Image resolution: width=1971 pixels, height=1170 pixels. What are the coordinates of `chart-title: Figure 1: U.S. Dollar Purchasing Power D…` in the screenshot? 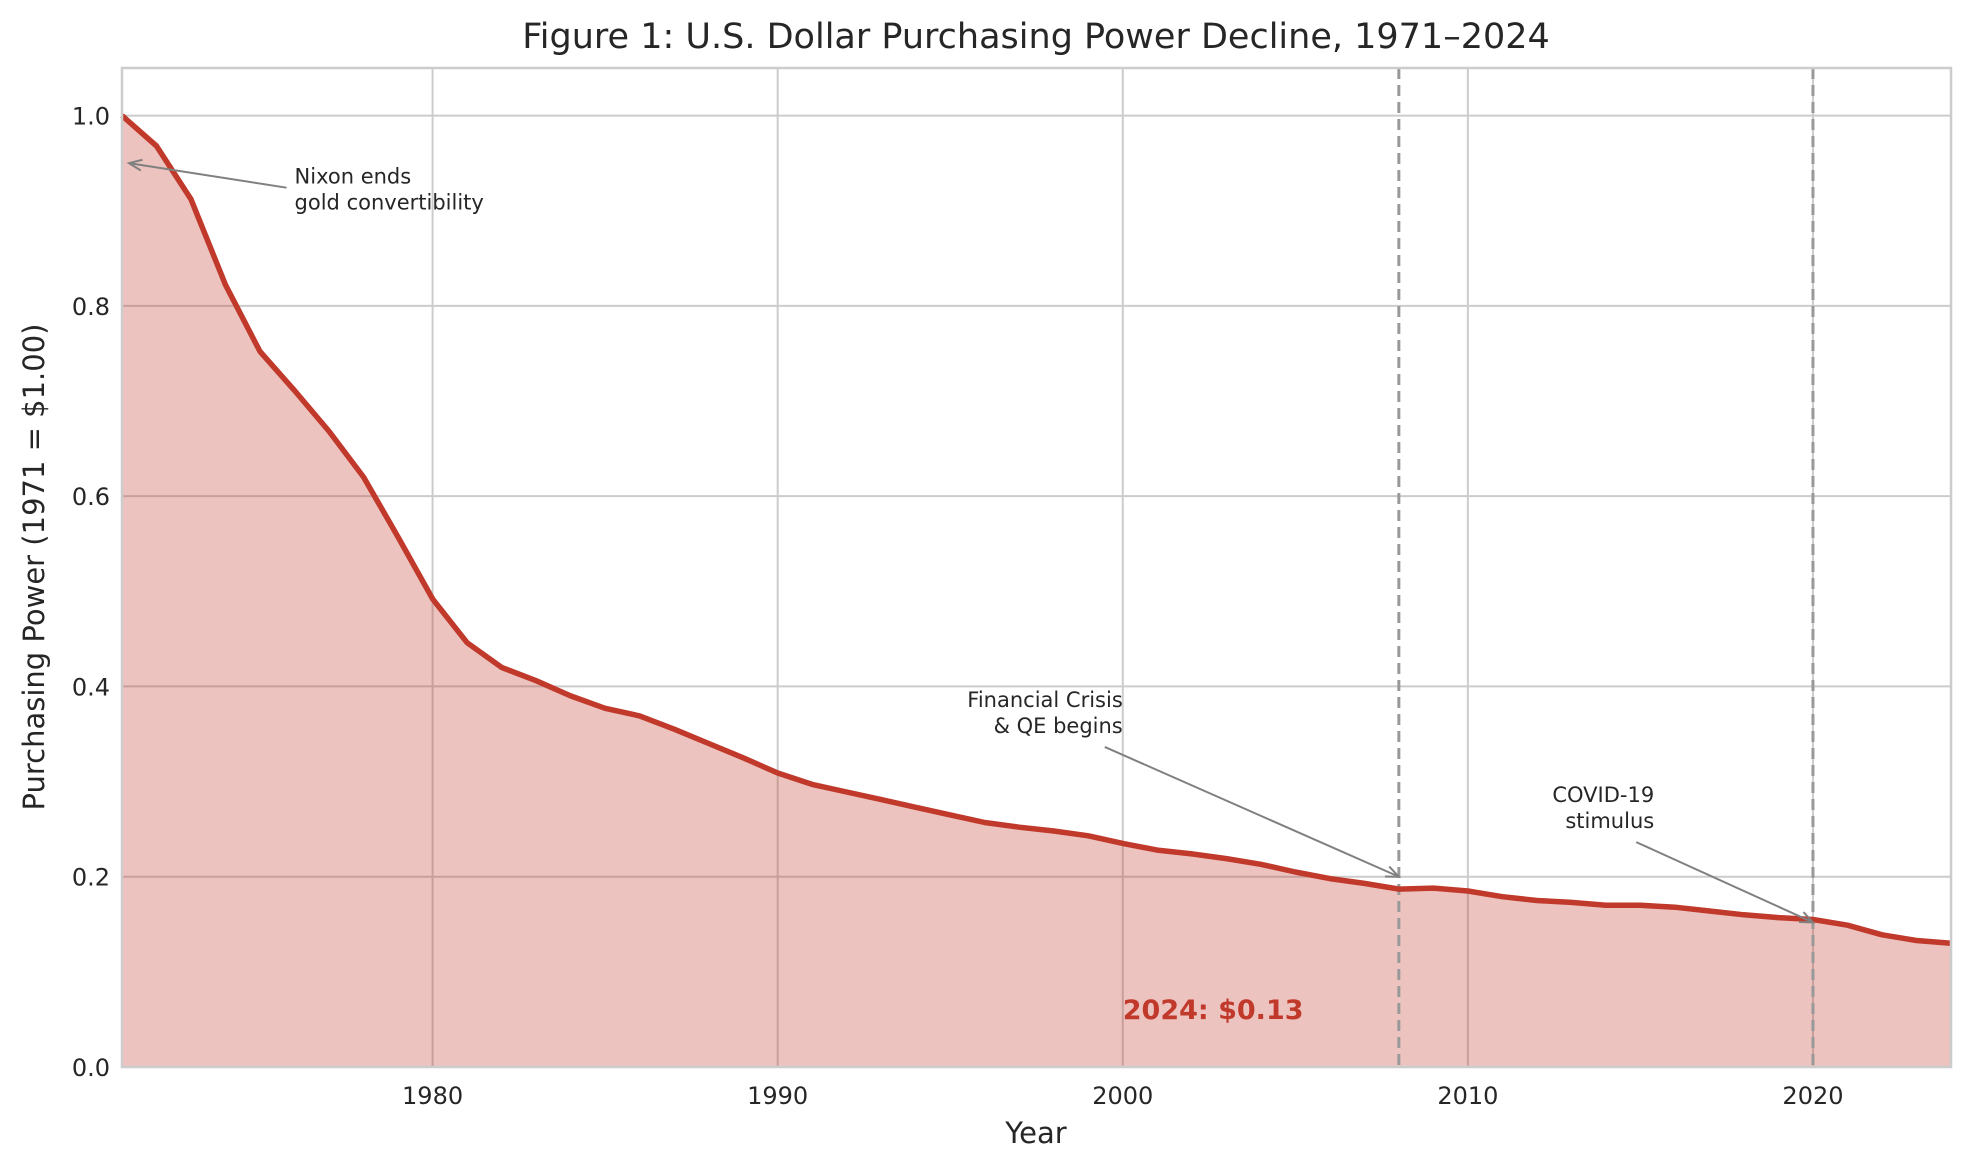 It's located at (1036, 37).